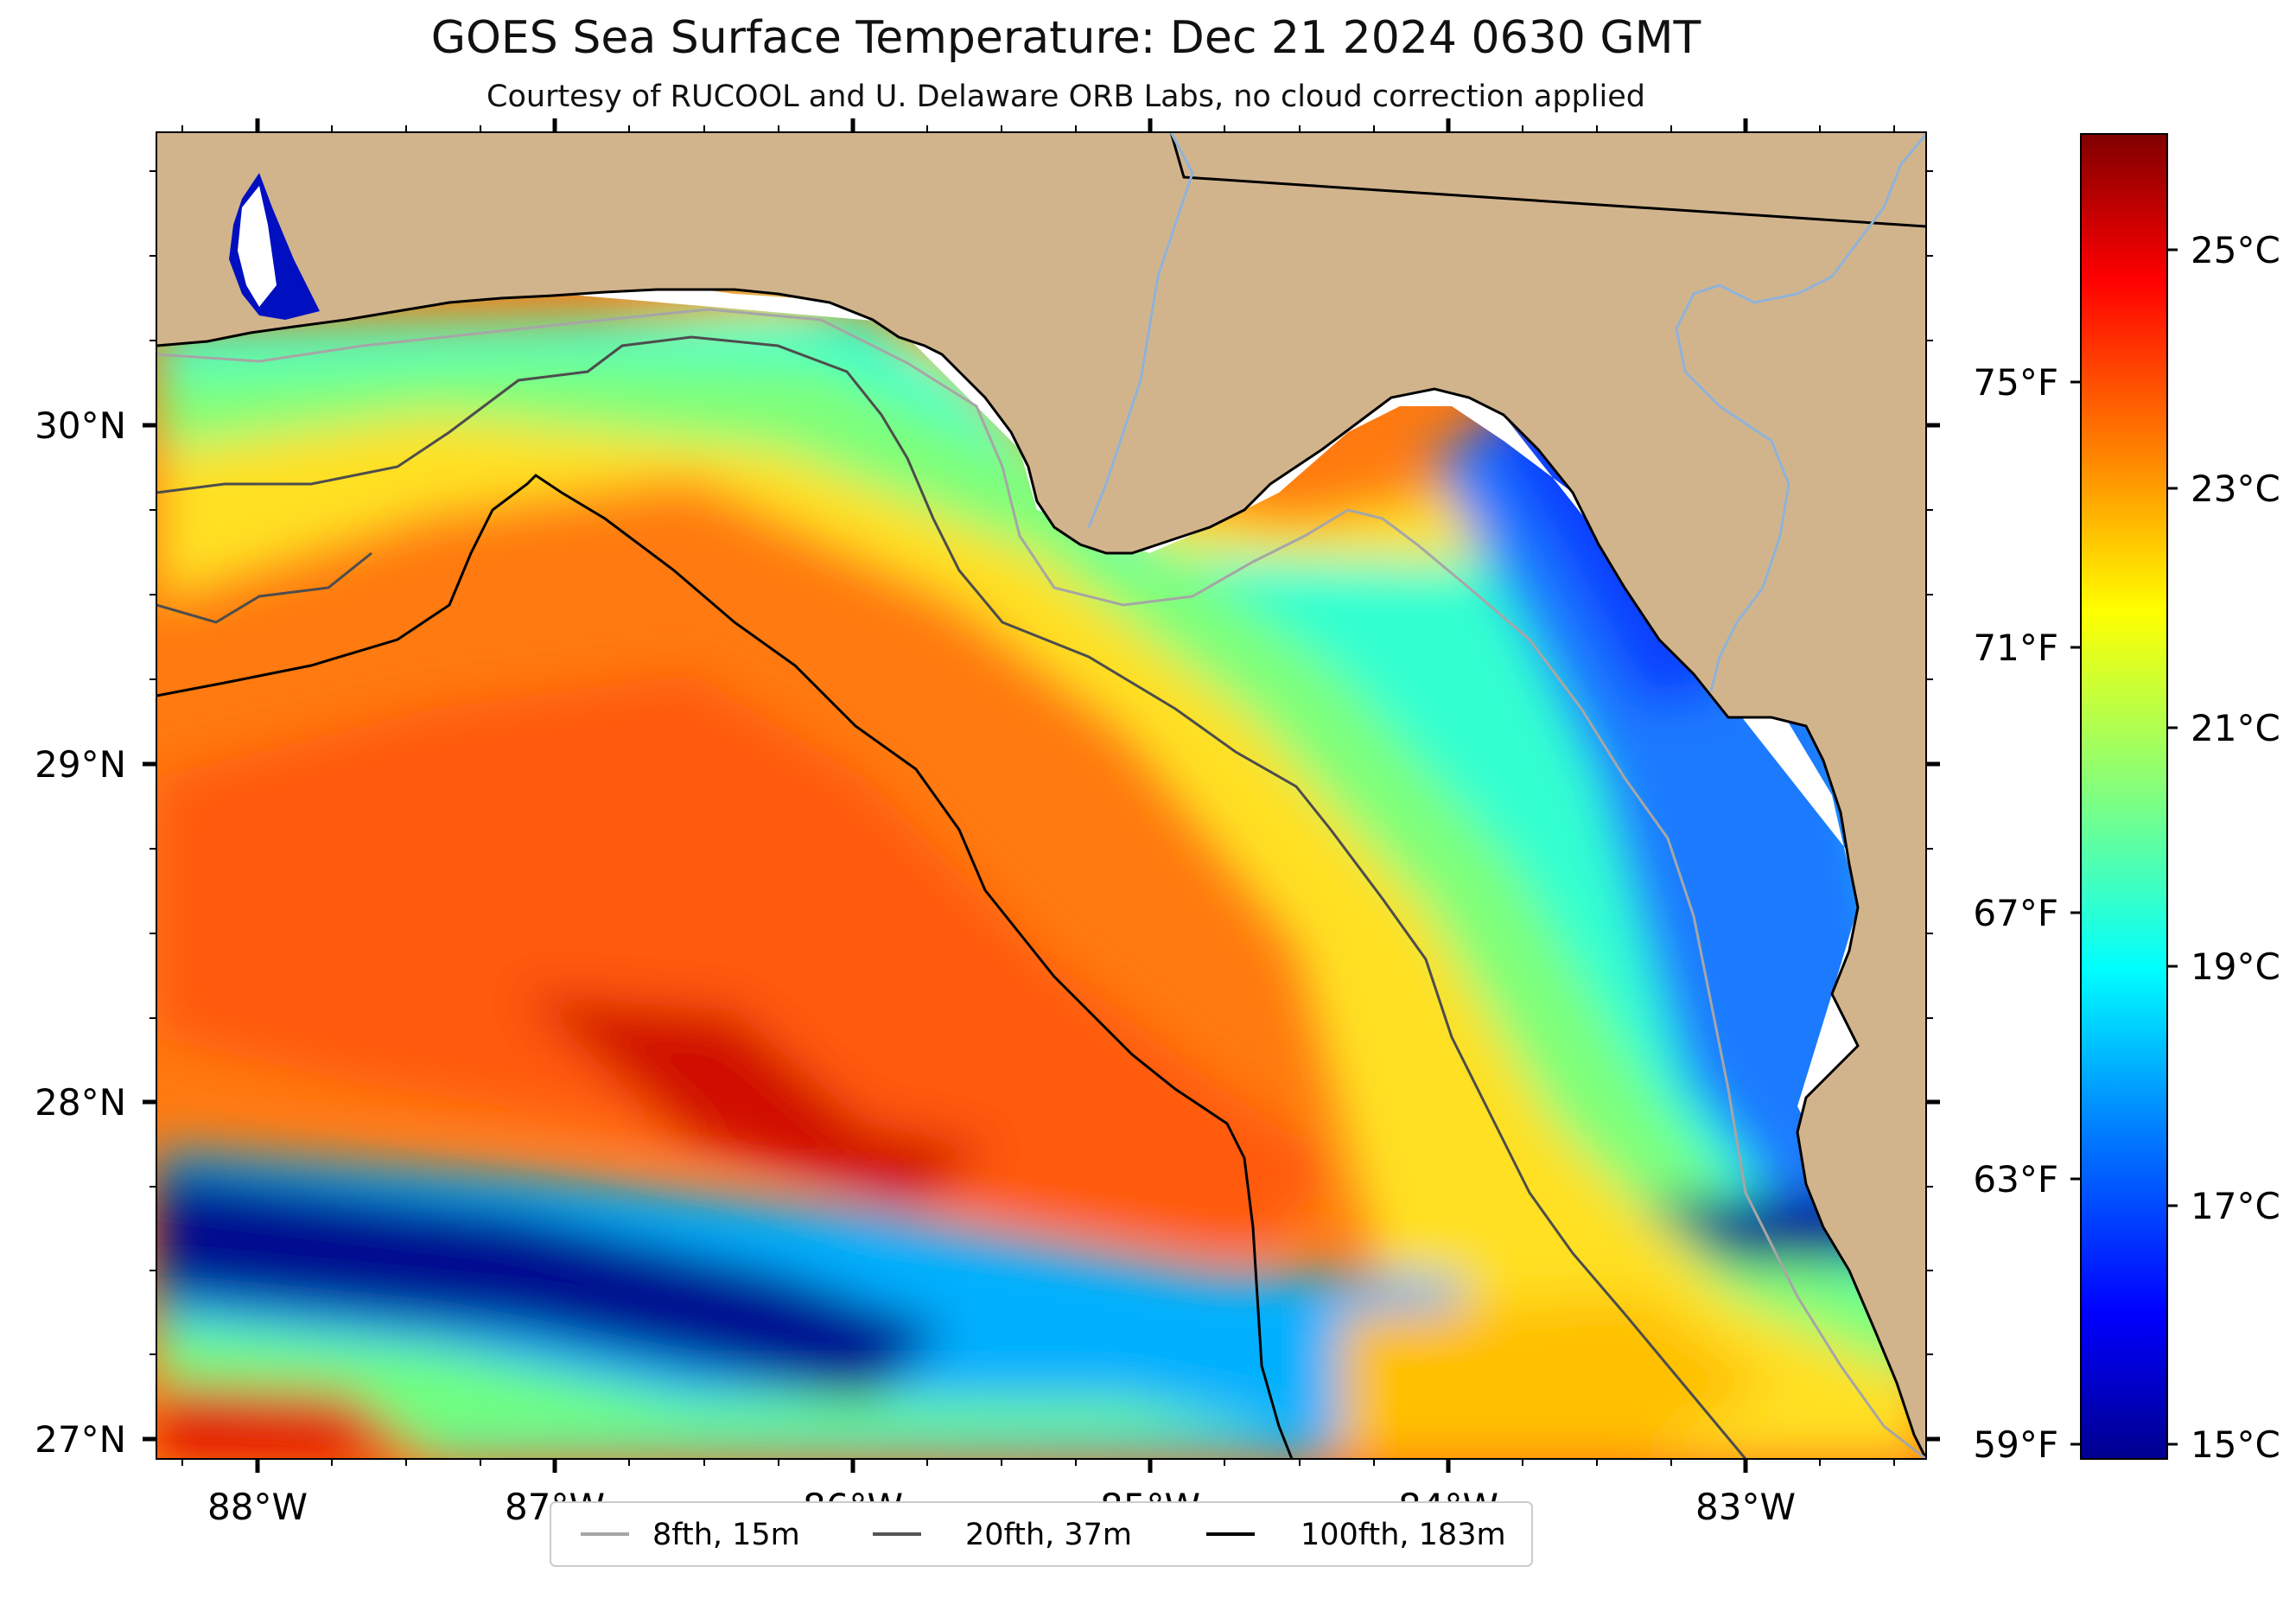 This screenshot has height=1624, width=2296. I want to click on rivers, so click(1506, 412).